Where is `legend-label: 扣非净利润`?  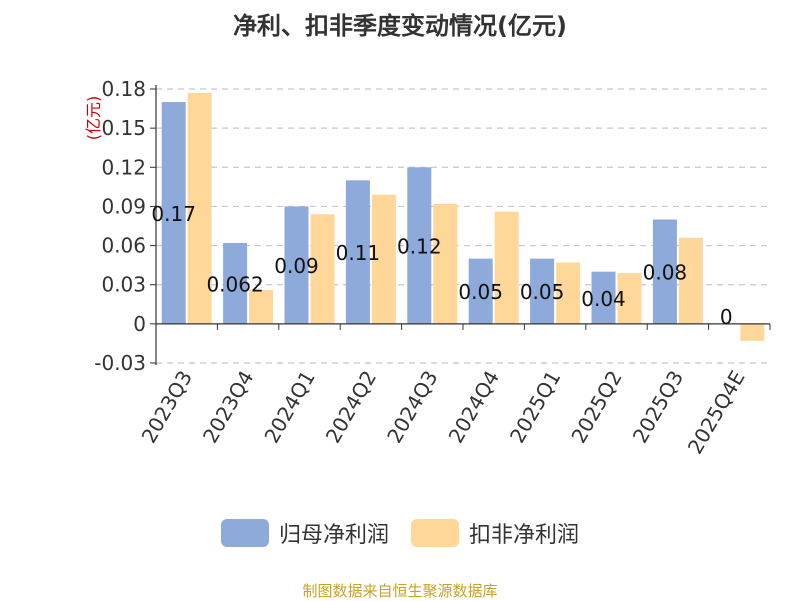 legend-label: 扣非净利润 is located at coordinates (524, 535).